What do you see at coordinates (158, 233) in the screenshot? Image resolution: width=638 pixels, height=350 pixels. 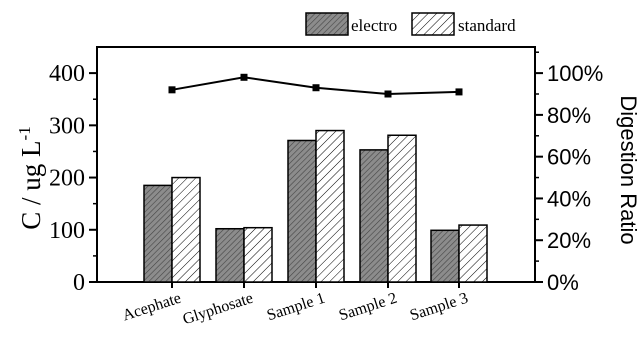 I see `bar-electro-acephate` at bounding box center [158, 233].